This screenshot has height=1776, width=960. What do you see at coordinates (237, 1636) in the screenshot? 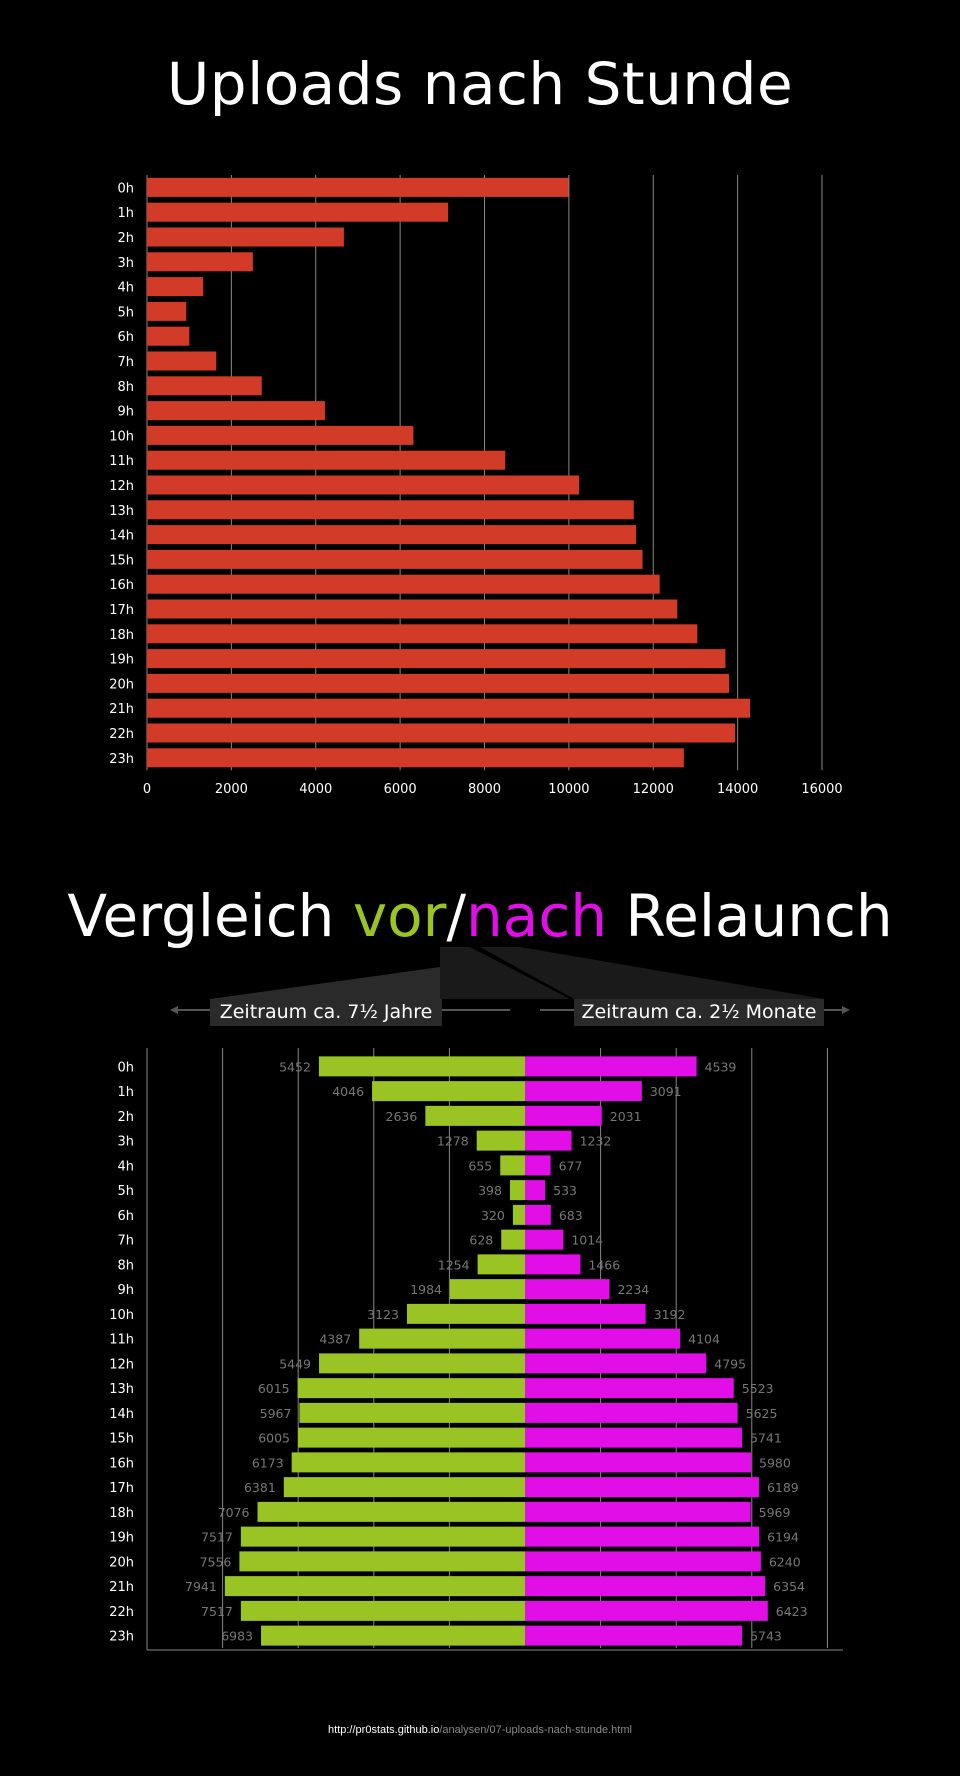
I see `data-label-before: 6983` at bounding box center [237, 1636].